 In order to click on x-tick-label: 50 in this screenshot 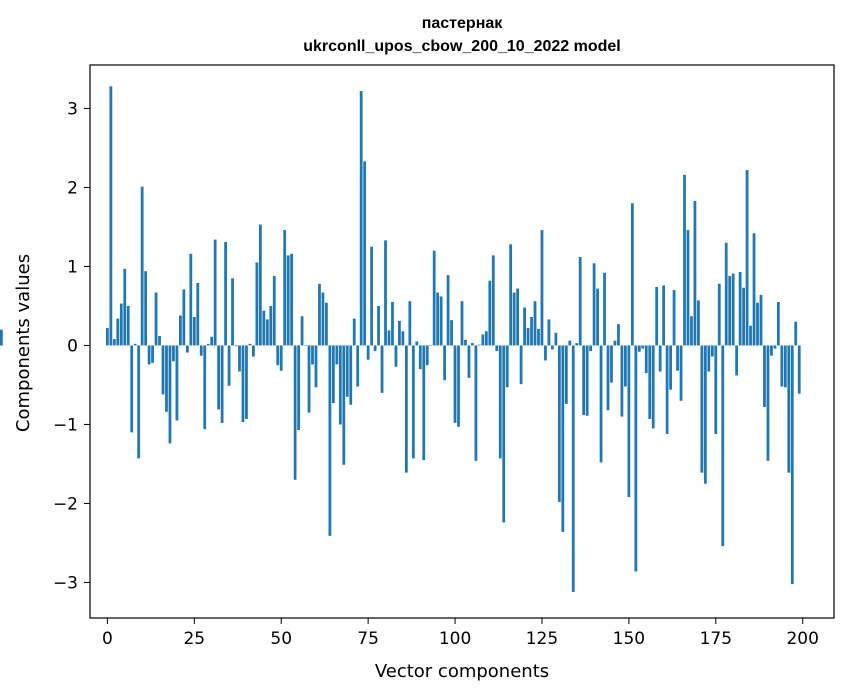, I will do `click(281, 639)`.